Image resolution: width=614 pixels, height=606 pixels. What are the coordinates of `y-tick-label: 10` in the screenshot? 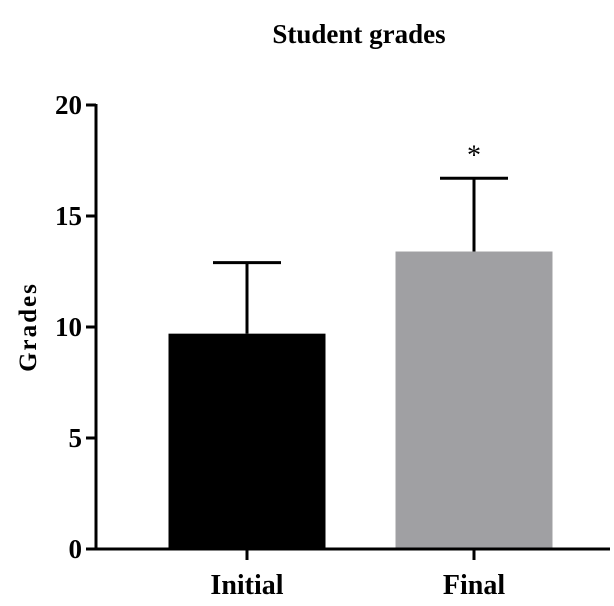 It's located at (68, 327).